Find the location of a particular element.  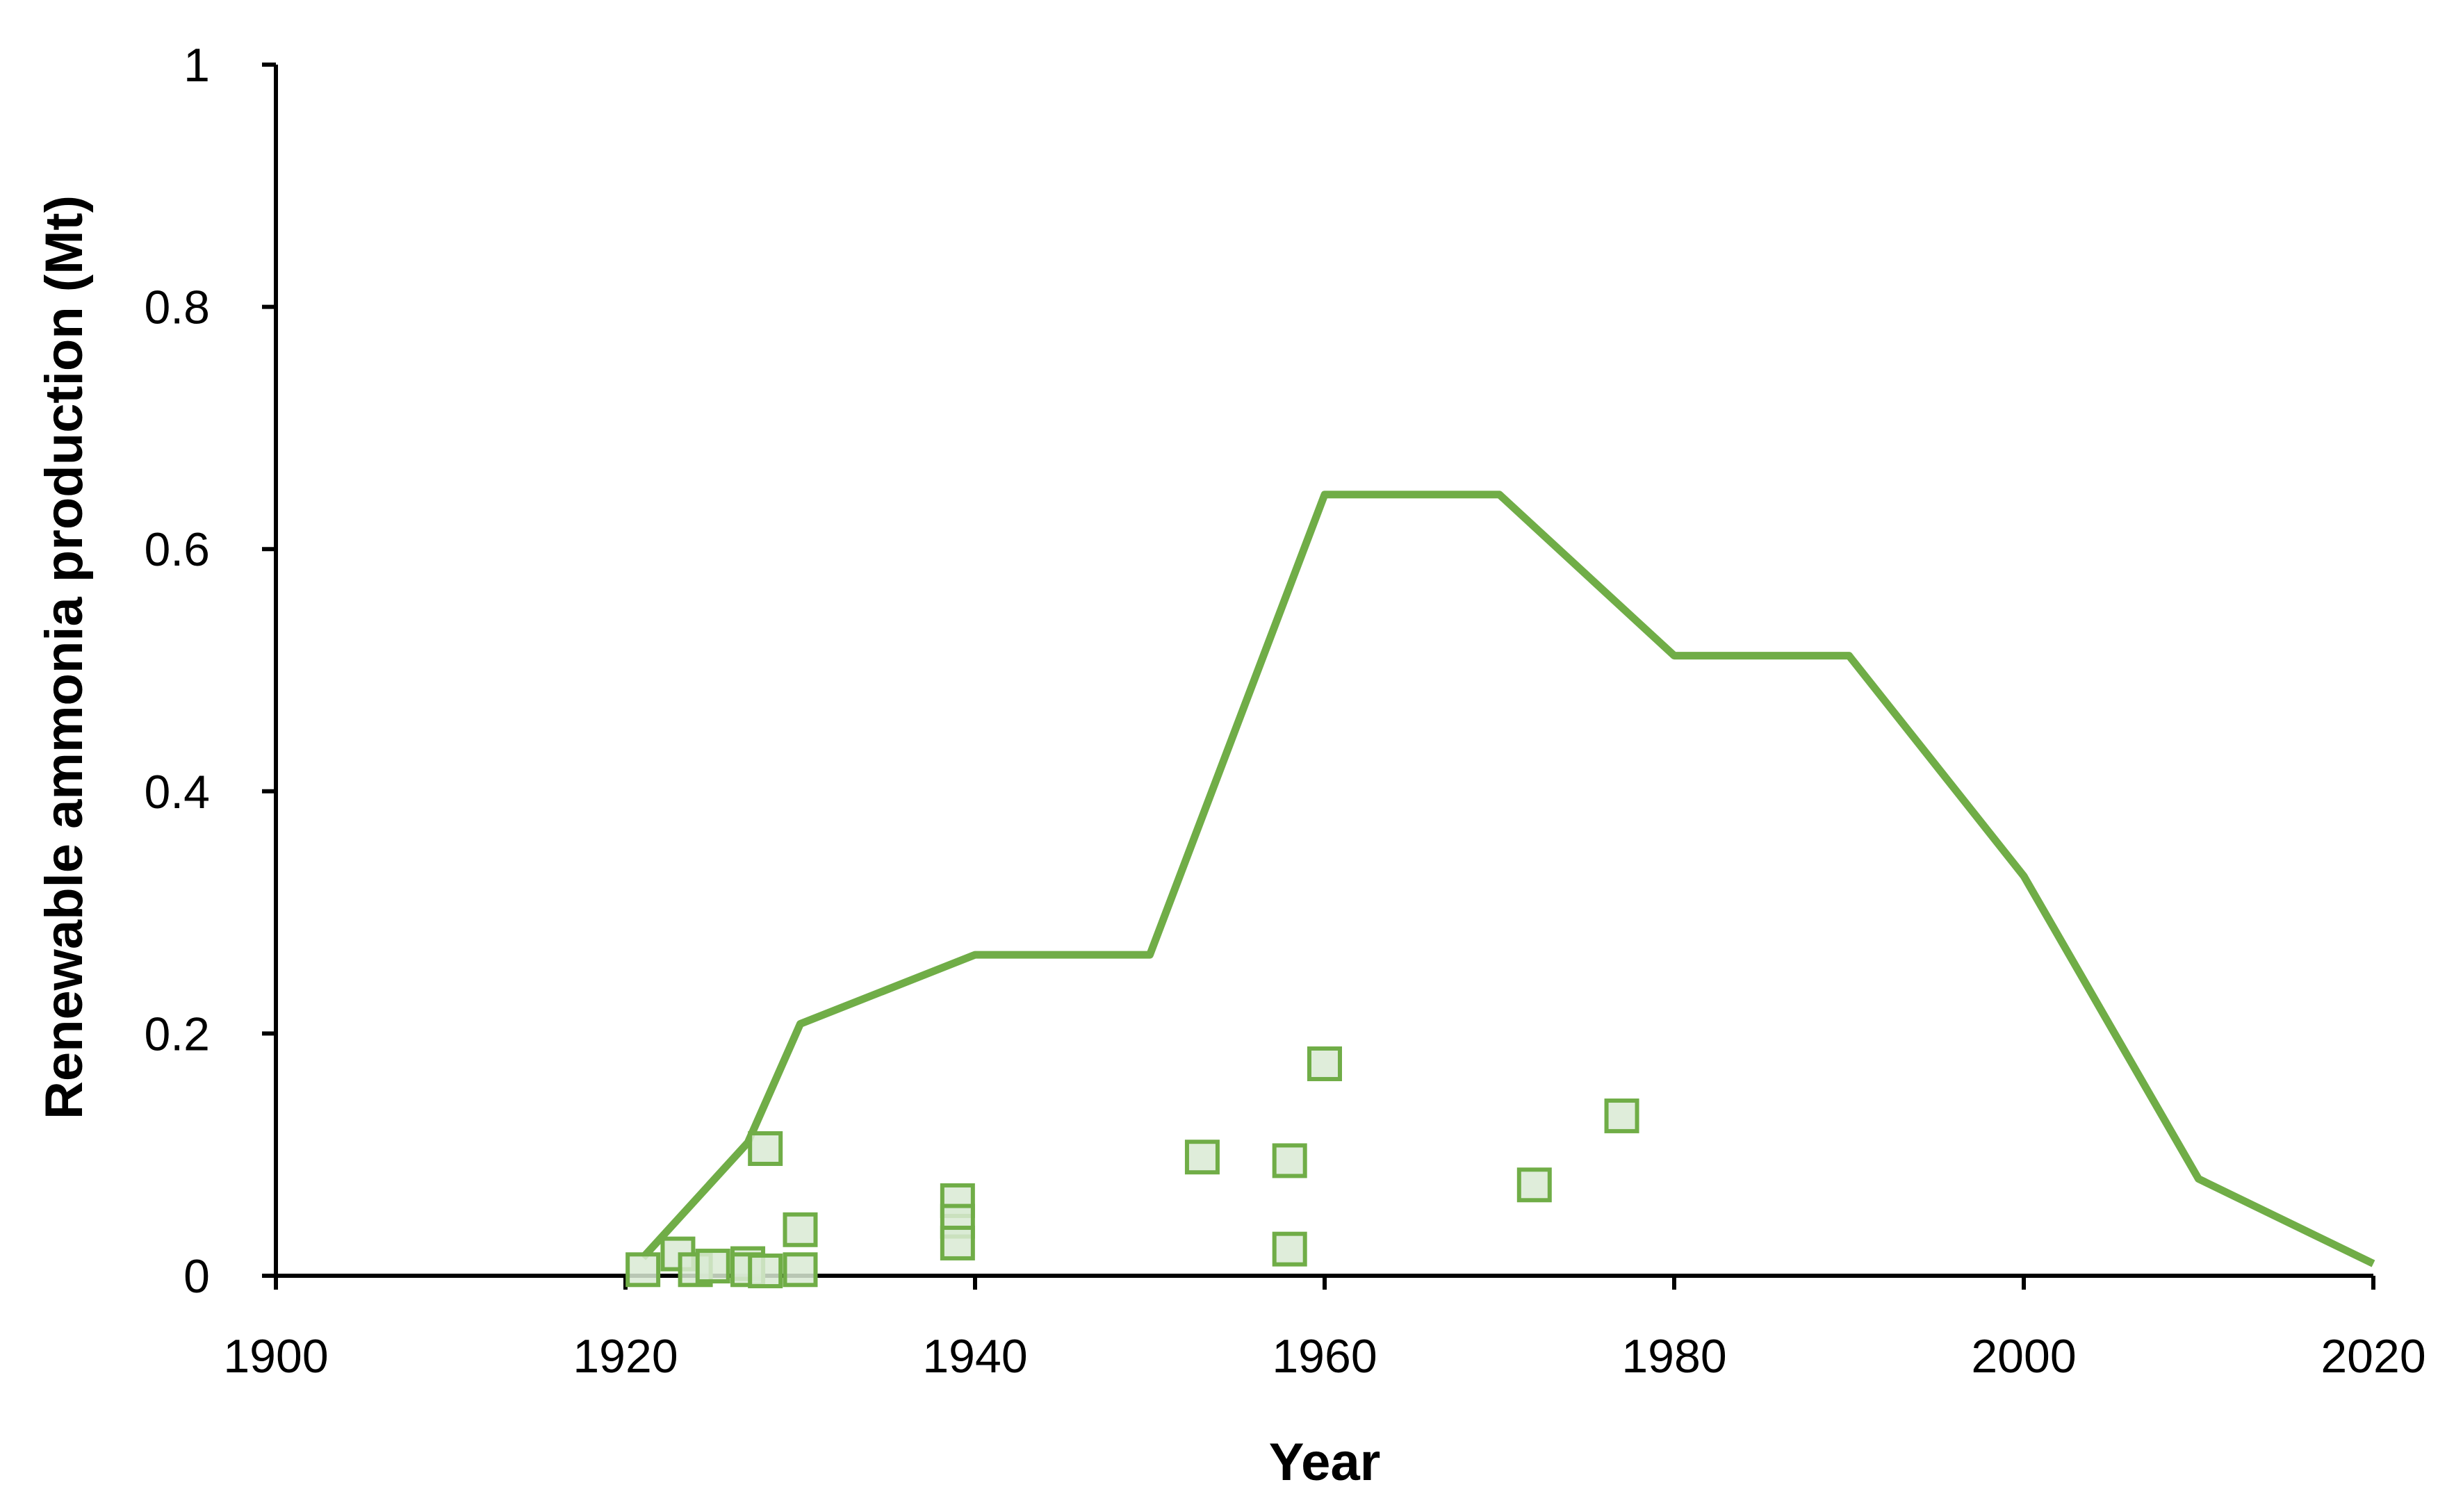

x-tick-label: 2020 is located at coordinates (2373, 1356).